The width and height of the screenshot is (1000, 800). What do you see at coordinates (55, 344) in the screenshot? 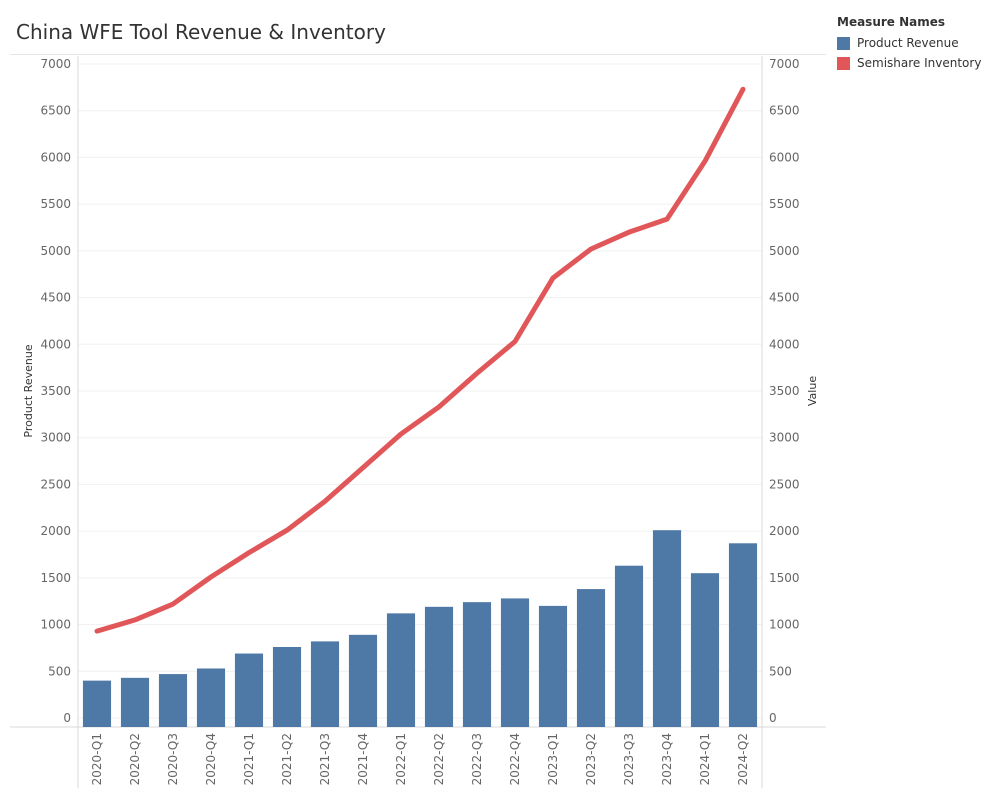
I see `y-tick-label-left: 4000` at bounding box center [55, 344].